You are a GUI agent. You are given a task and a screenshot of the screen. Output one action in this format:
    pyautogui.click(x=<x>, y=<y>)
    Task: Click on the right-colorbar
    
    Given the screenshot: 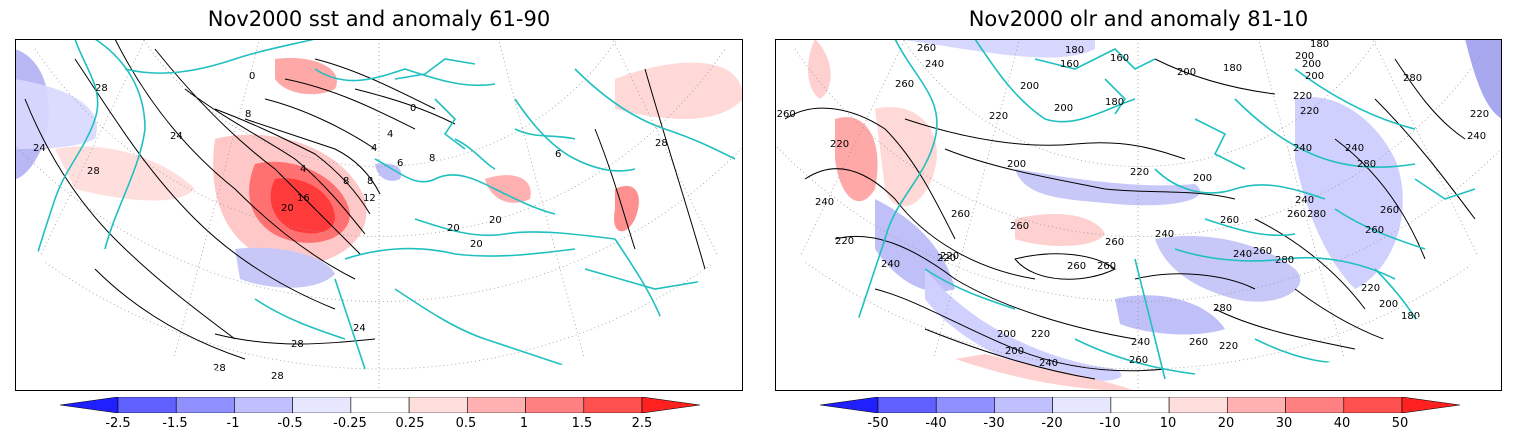 What is the action you would take?
    pyautogui.click(x=1140, y=405)
    